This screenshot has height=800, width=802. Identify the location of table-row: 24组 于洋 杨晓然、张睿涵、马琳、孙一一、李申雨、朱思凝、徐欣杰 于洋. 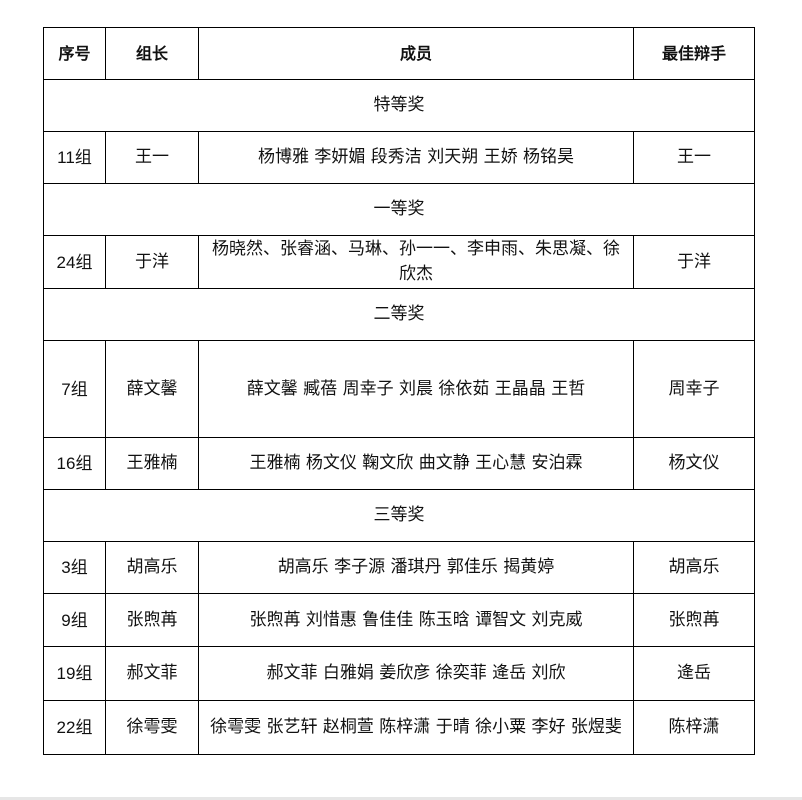
(399, 262).